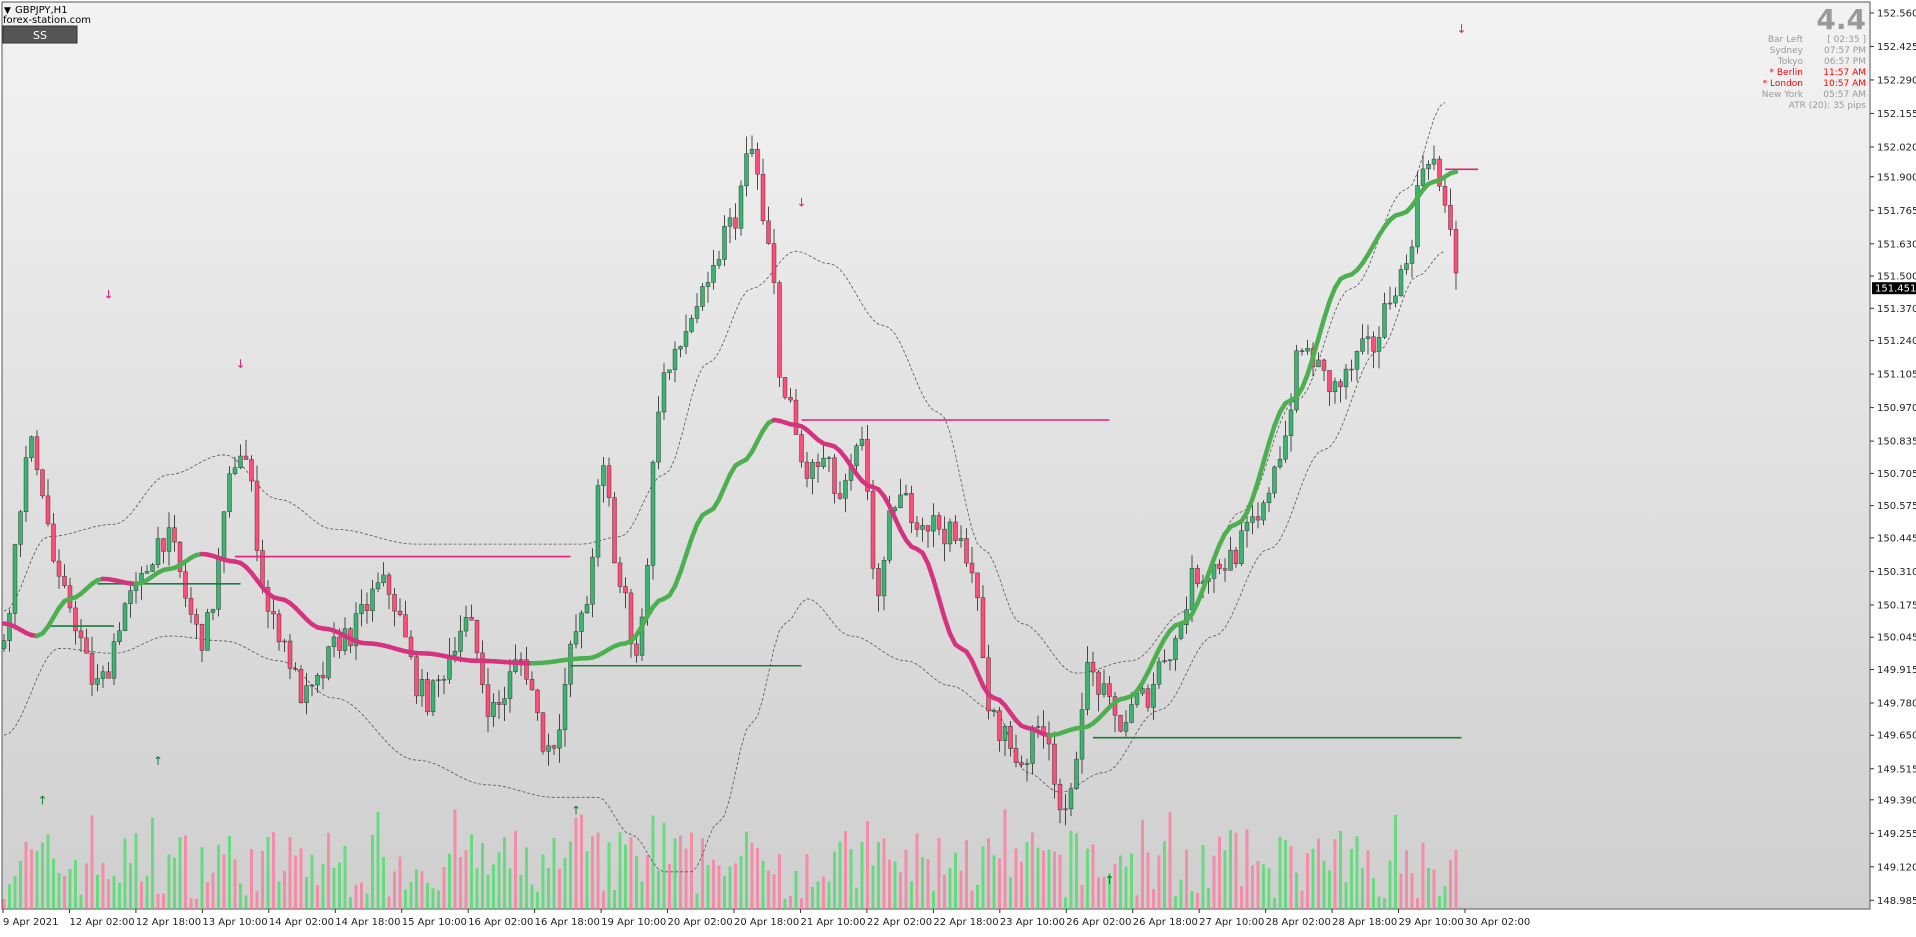 The image size is (1916, 937). I want to click on x-tick-label: 21 Apr 10:00, so click(832, 922).